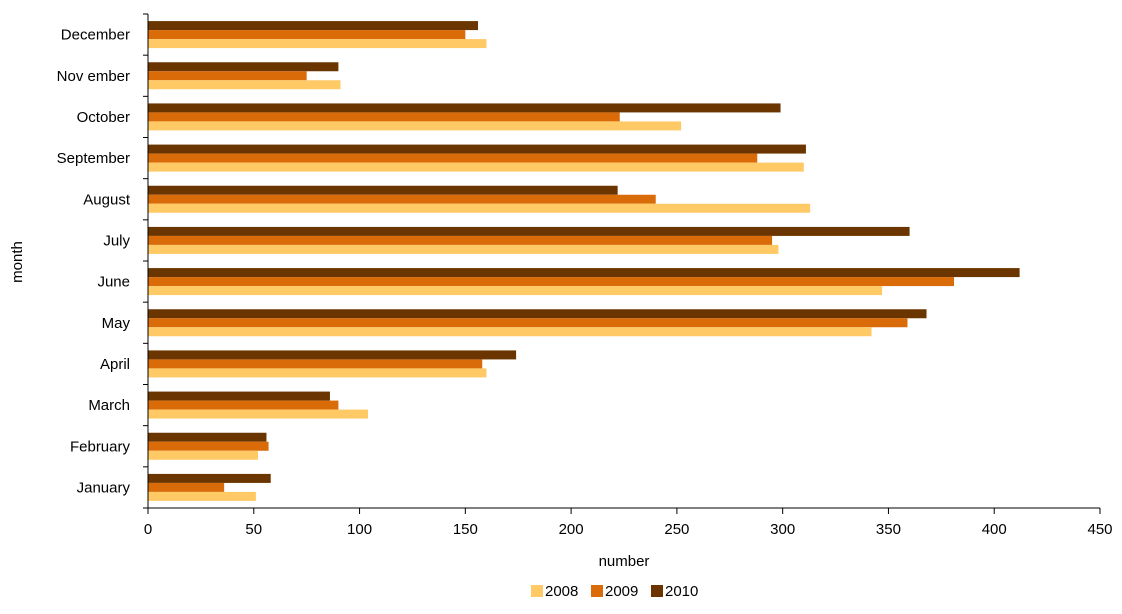  Describe the element at coordinates (100, 446) in the screenshot. I see `y-tick-label: February` at that location.